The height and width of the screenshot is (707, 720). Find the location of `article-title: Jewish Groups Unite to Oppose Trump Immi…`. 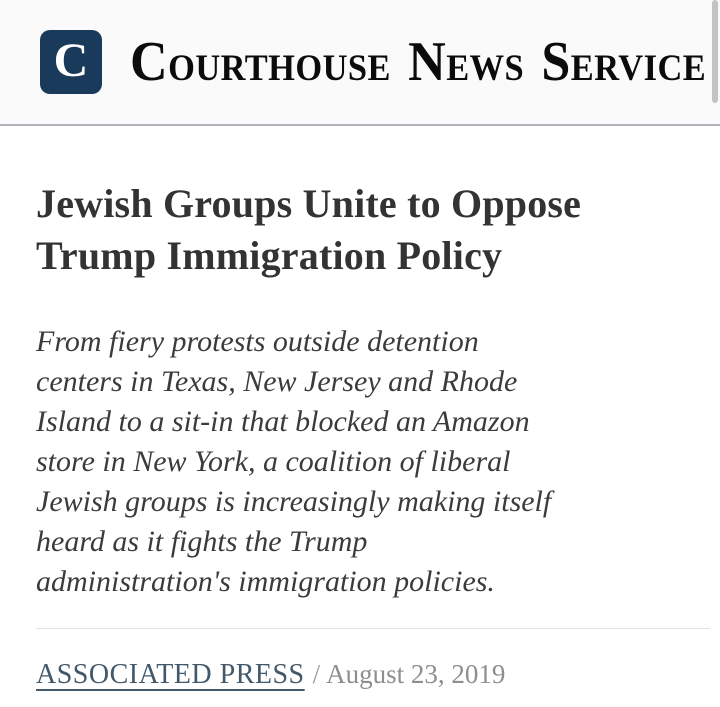

article-title: Jewish Groups Unite to Oppose Trump Immi… is located at coordinates (360, 230).